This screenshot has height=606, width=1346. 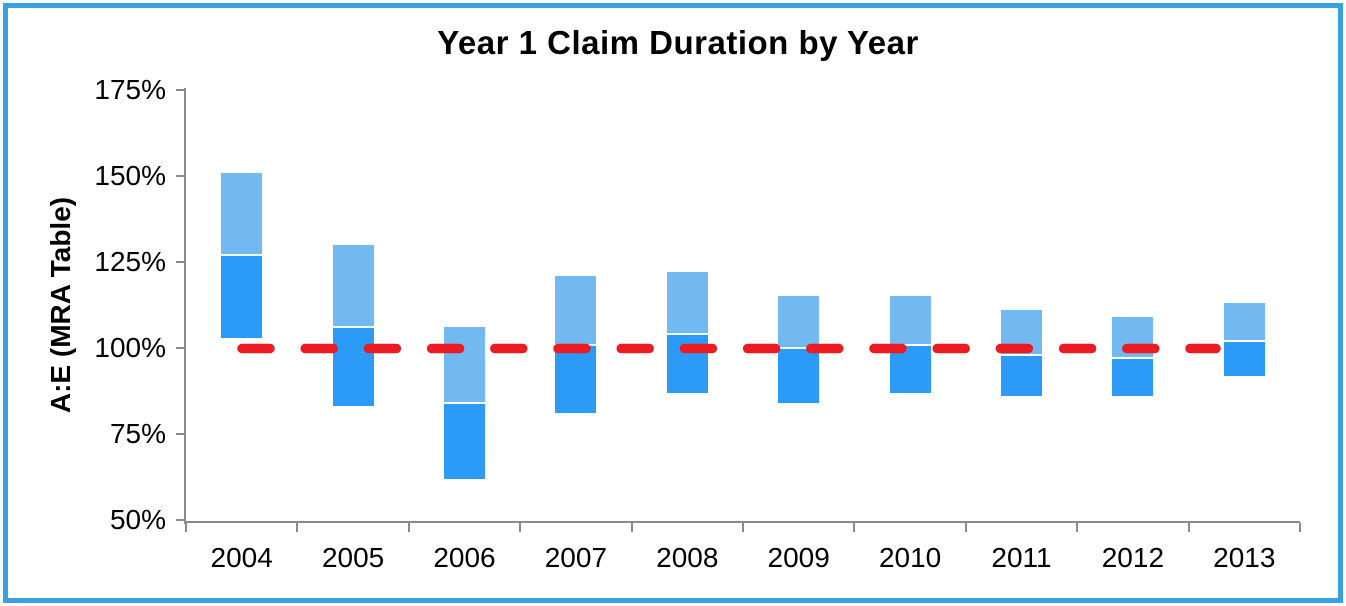 I want to click on bar-lower-segment-2007, so click(x=576, y=379).